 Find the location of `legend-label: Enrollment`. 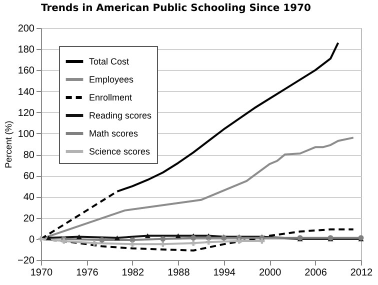

legend-label: Enrollment is located at coordinates (111, 97).